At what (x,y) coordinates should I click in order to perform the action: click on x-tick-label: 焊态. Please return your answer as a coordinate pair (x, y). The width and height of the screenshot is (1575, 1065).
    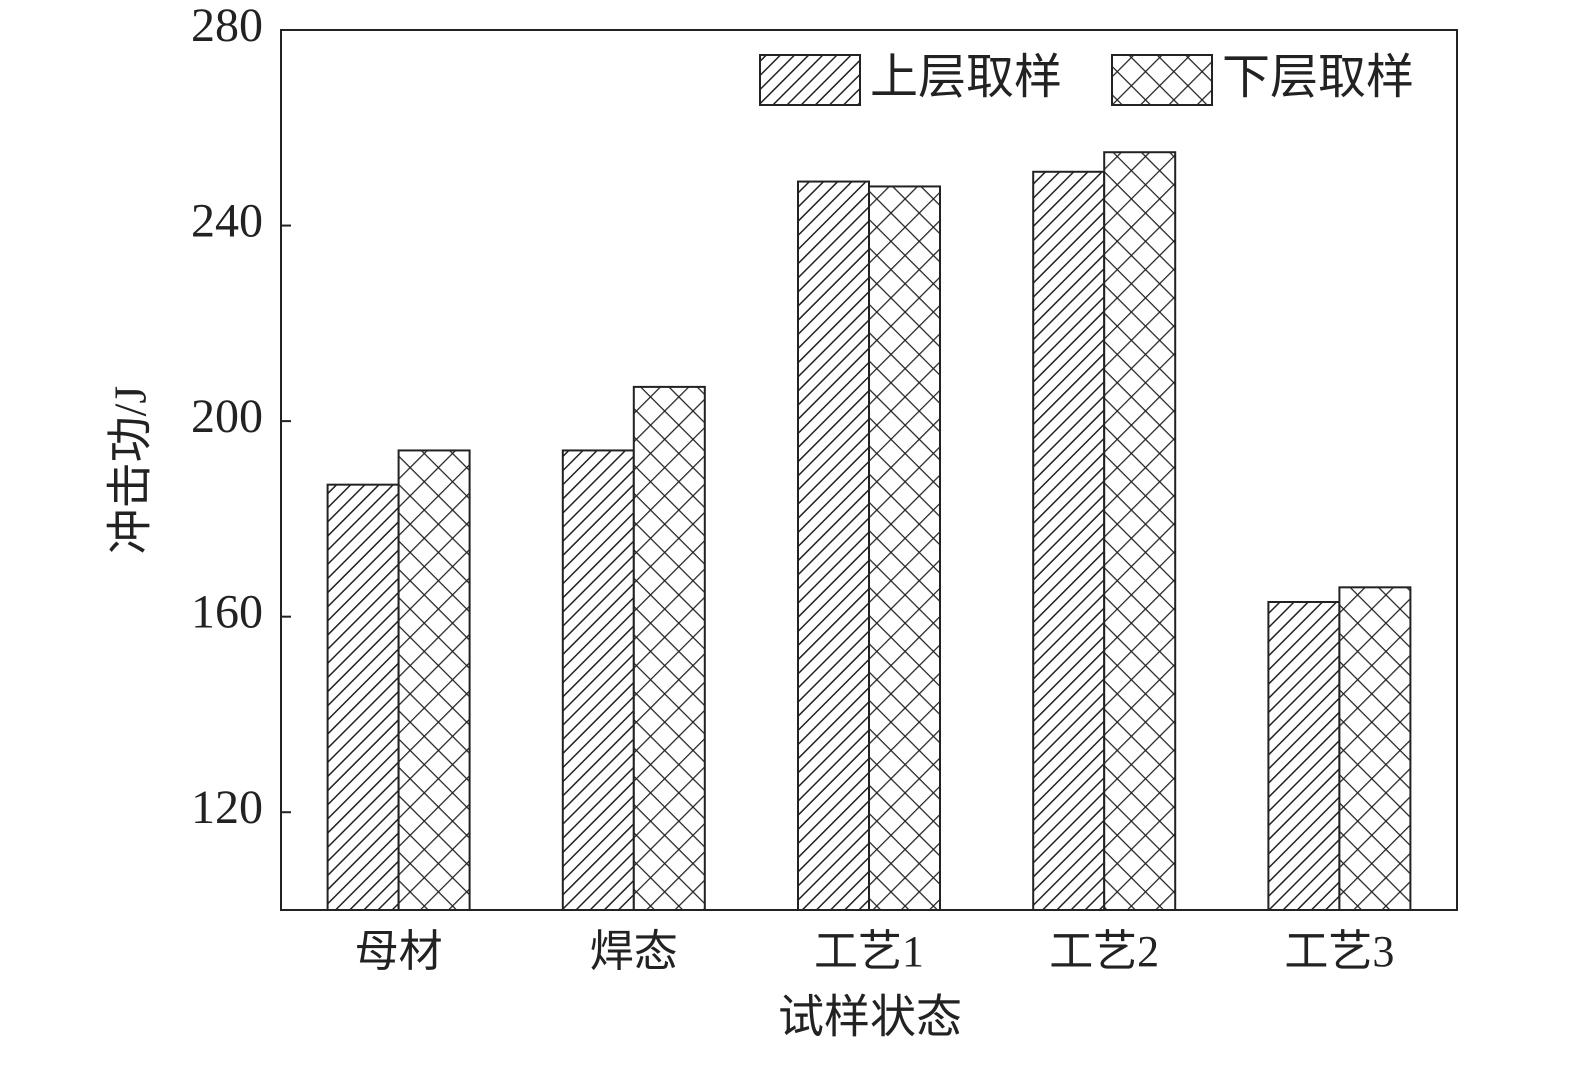
    Looking at the image, I should click on (634, 951).